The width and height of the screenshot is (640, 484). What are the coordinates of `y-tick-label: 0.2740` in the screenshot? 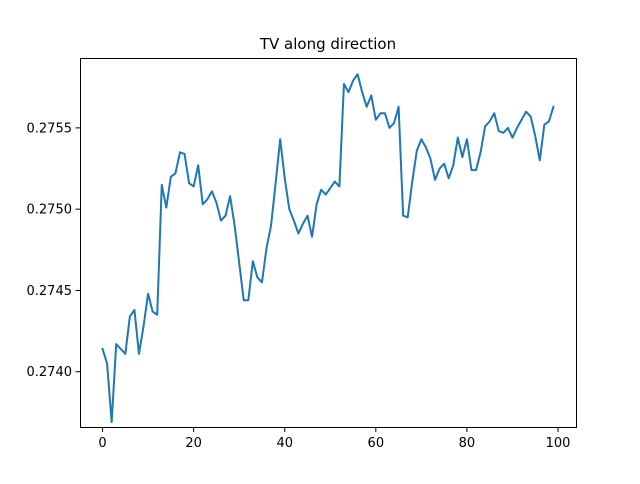 It's located at (50, 372).